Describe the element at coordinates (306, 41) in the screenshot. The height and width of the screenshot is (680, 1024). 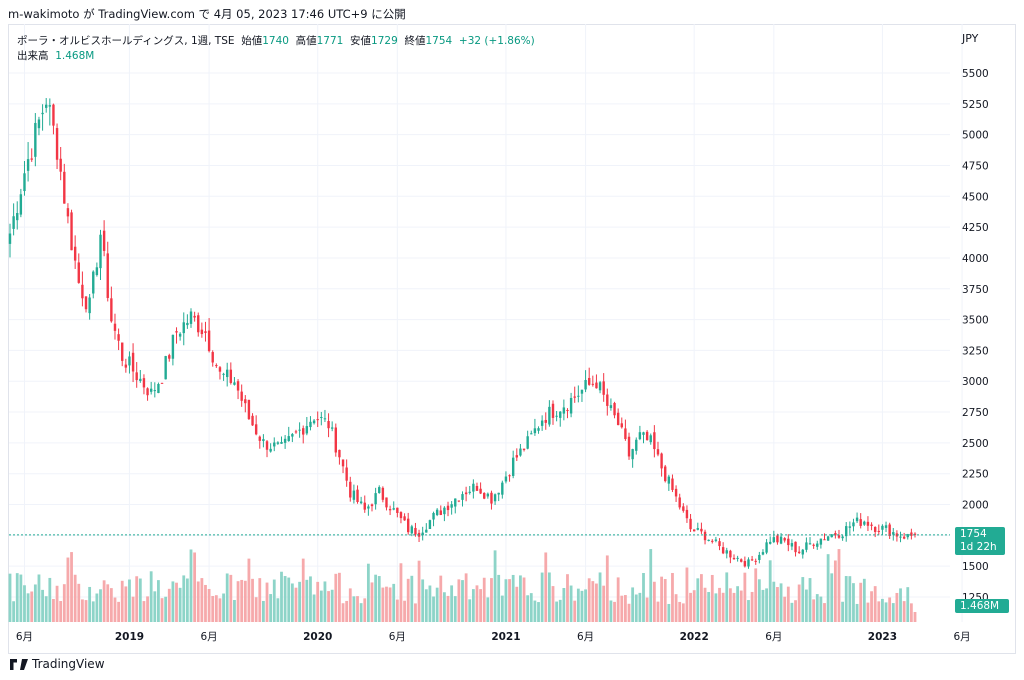
I see `high-label: 高値` at that location.